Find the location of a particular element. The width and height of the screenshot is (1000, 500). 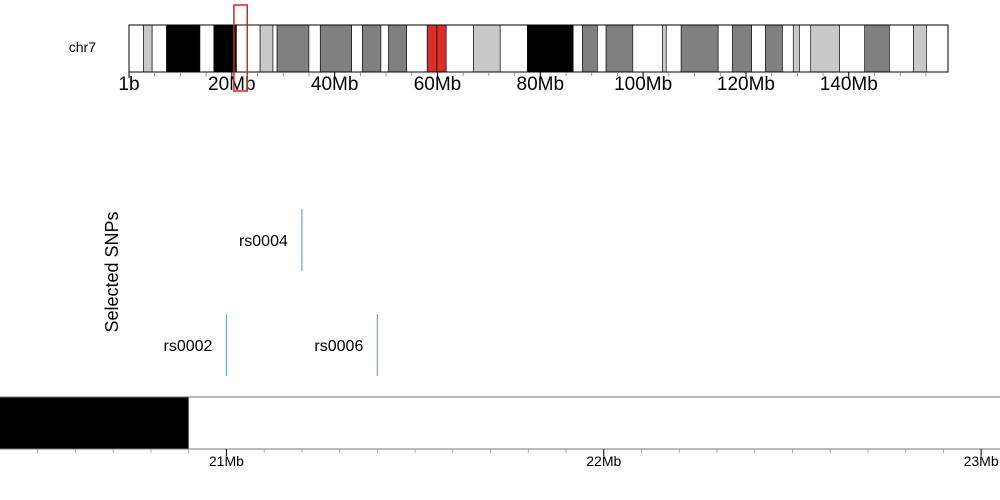

snp-track: rs0004 rs0002 rs0006 is located at coordinates (270, 292).